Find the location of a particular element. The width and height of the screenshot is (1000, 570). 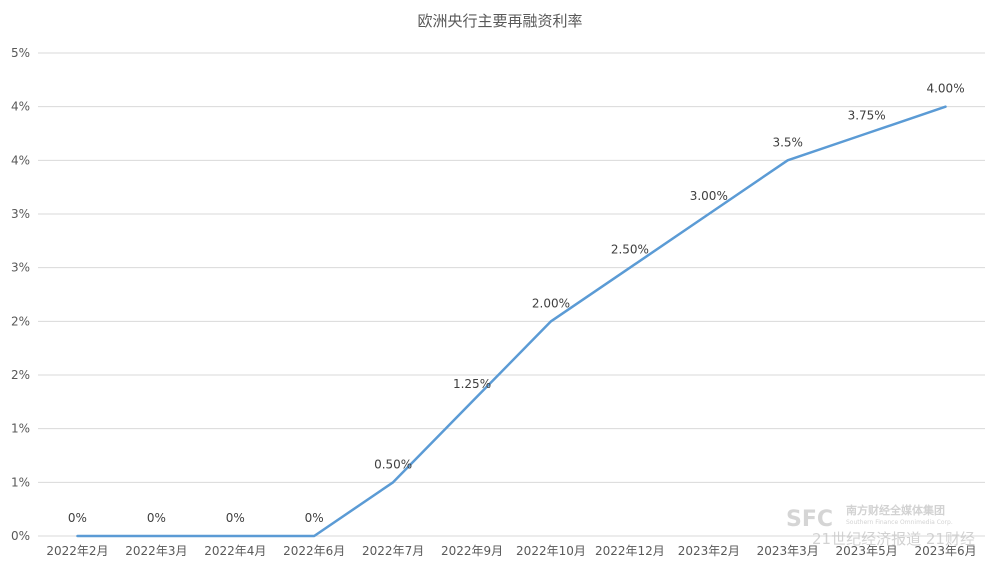

watermark-group-name-en: Southern Finance Omnimedia Corp. is located at coordinates (899, 522).